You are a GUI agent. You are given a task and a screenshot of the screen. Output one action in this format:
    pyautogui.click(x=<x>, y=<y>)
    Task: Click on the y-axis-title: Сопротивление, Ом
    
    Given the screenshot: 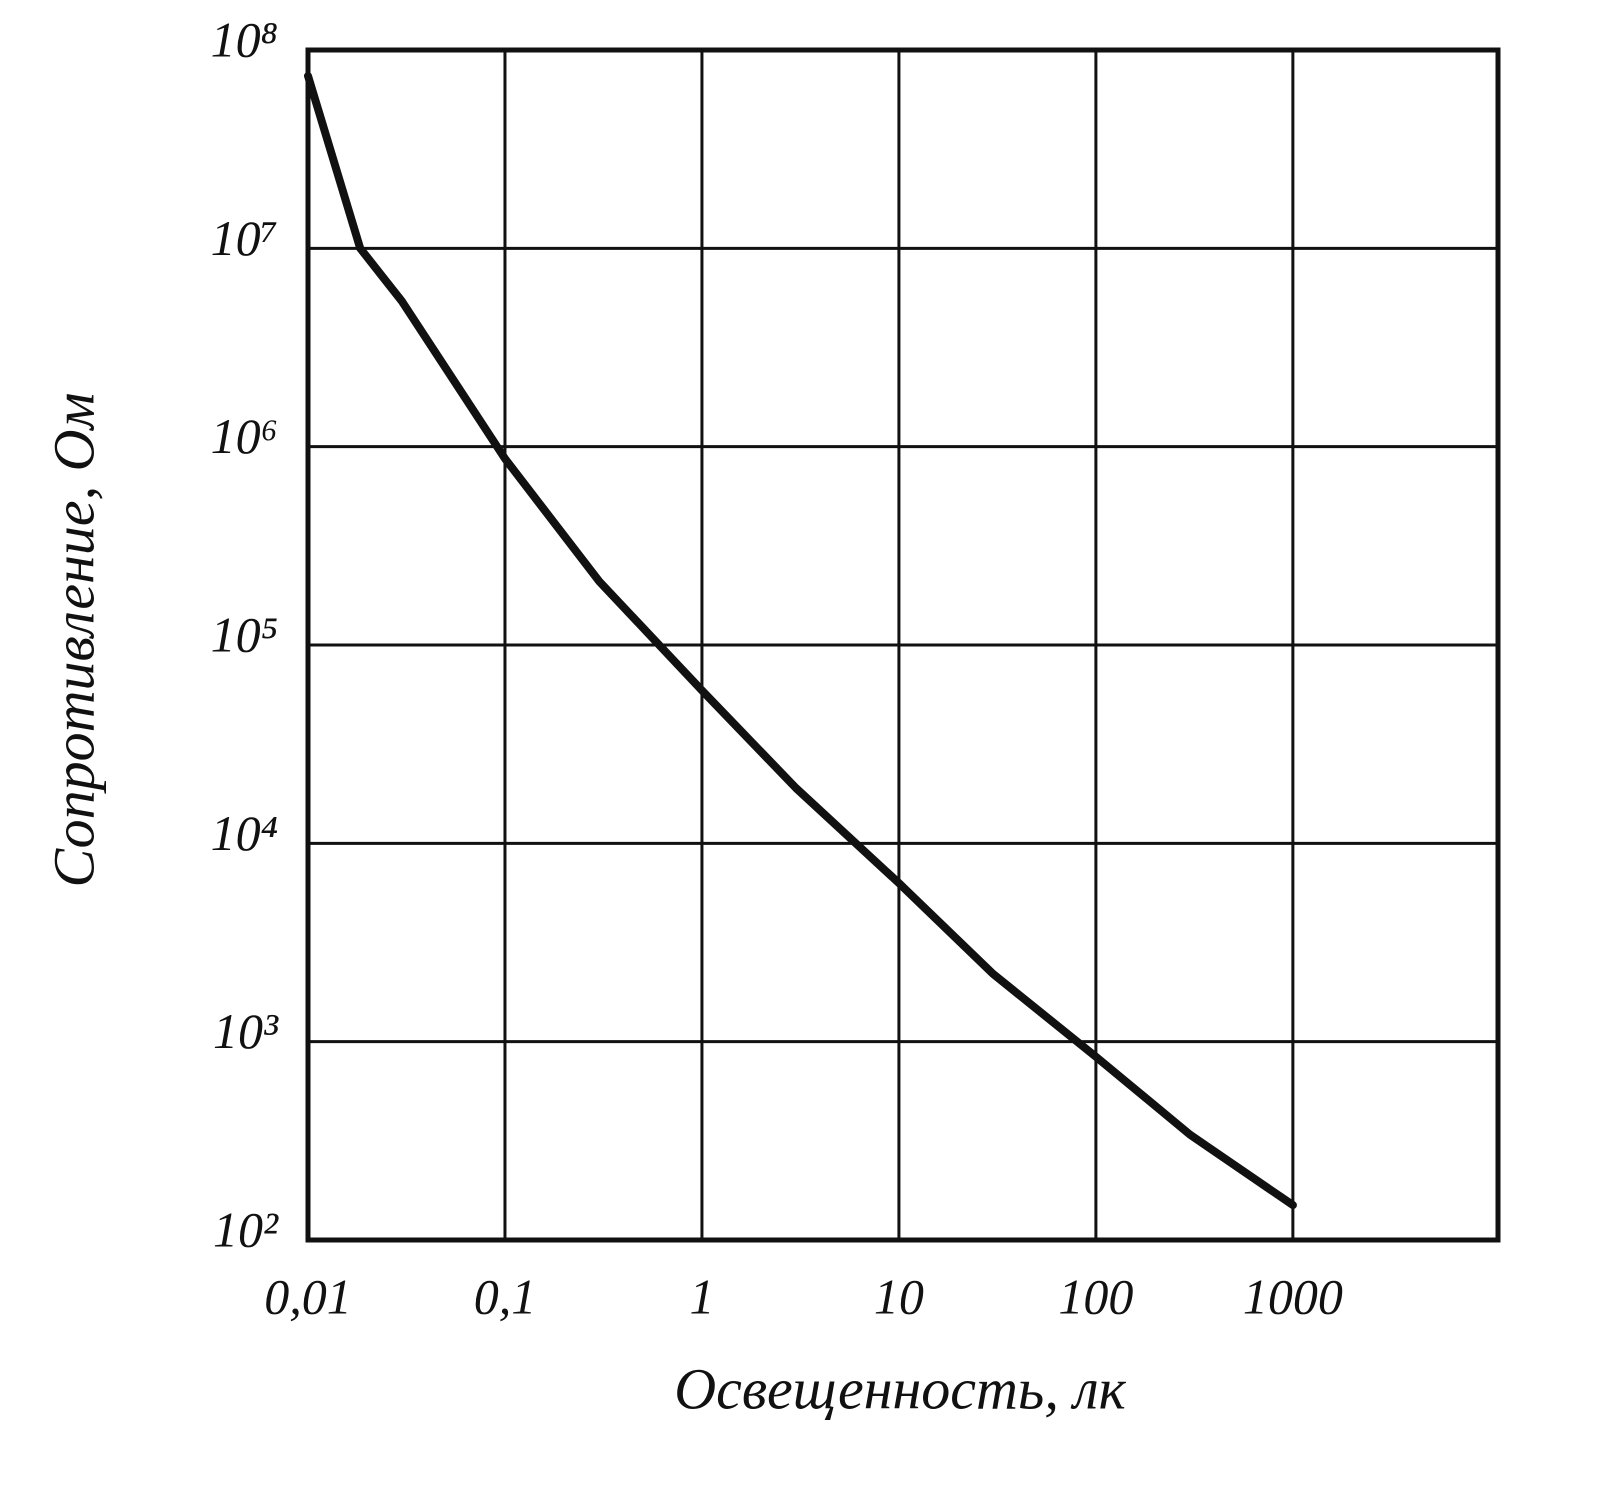 What is the action you would take?
    pyautogui.click(x=73, y=639)
    